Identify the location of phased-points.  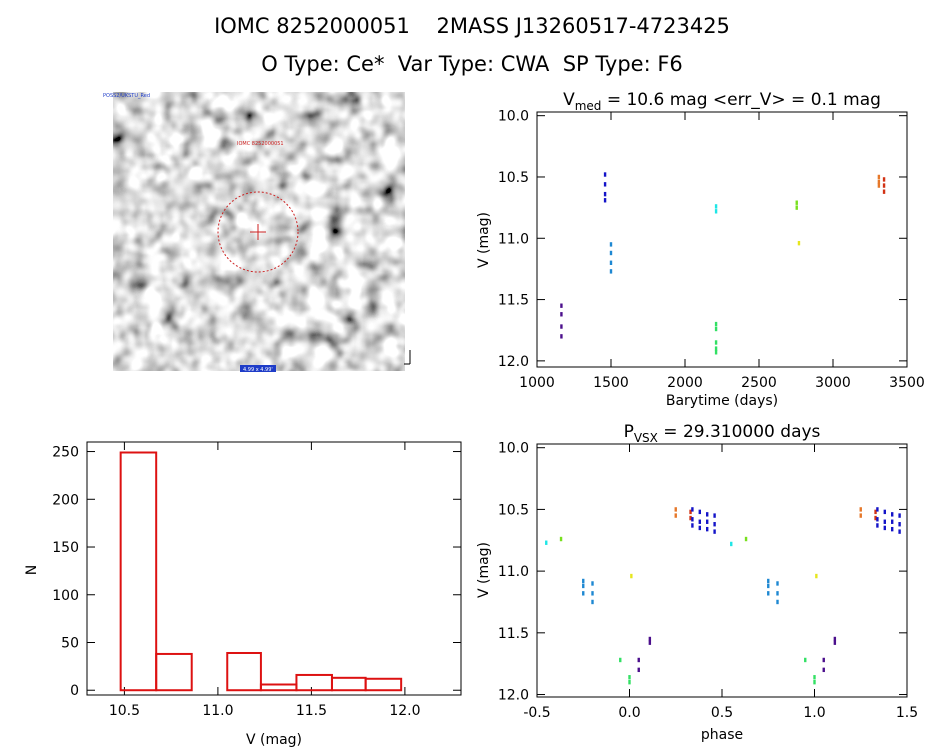
(723, 596).